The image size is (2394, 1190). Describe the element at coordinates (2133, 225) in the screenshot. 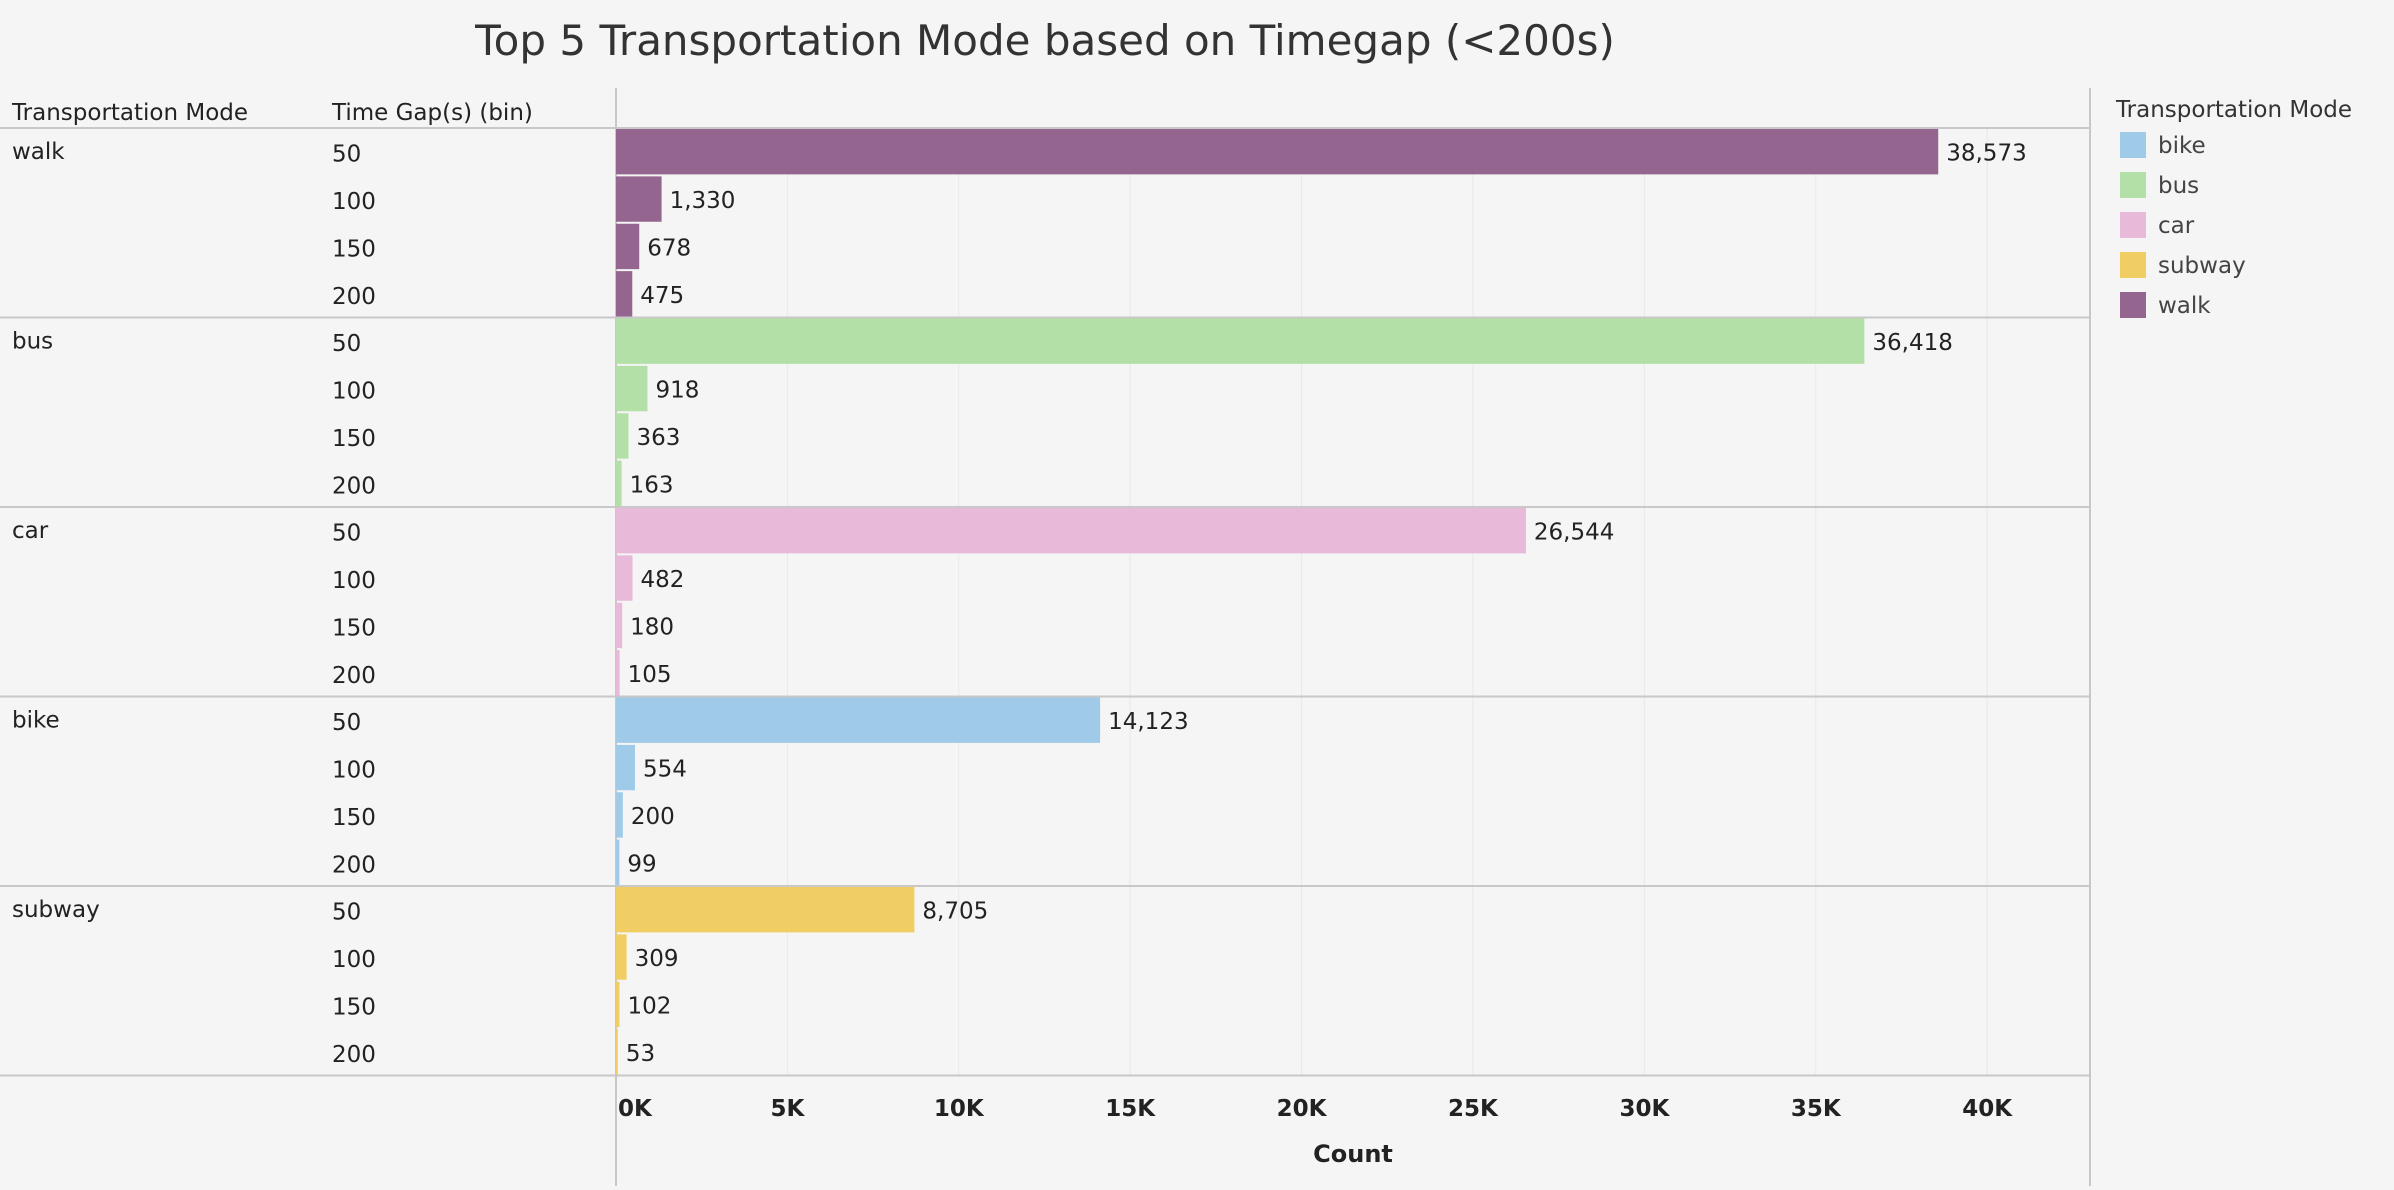

I see `legend-swatch-car` at that location.